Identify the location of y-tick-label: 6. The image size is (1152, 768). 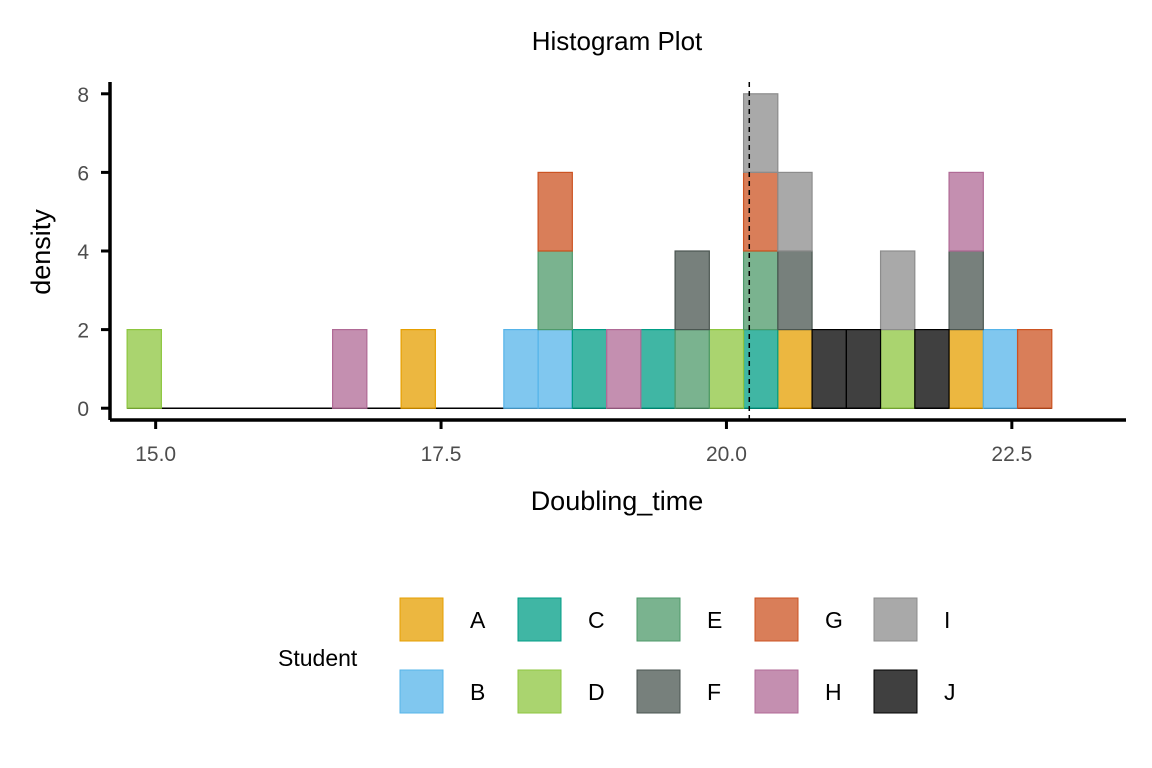
(83, 173).